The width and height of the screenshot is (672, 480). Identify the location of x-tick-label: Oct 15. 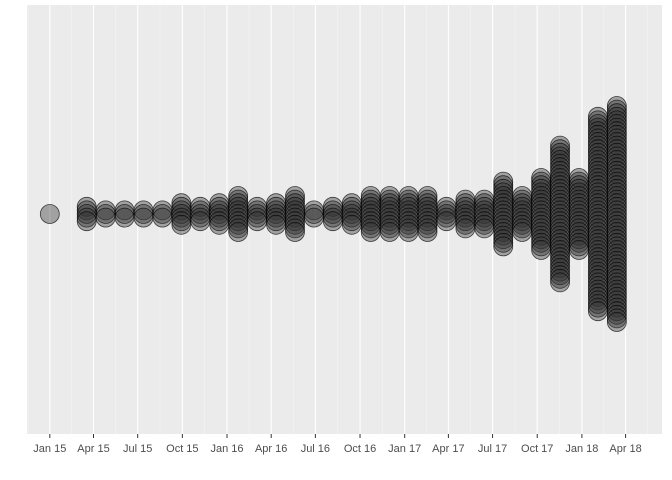
(182, 449).